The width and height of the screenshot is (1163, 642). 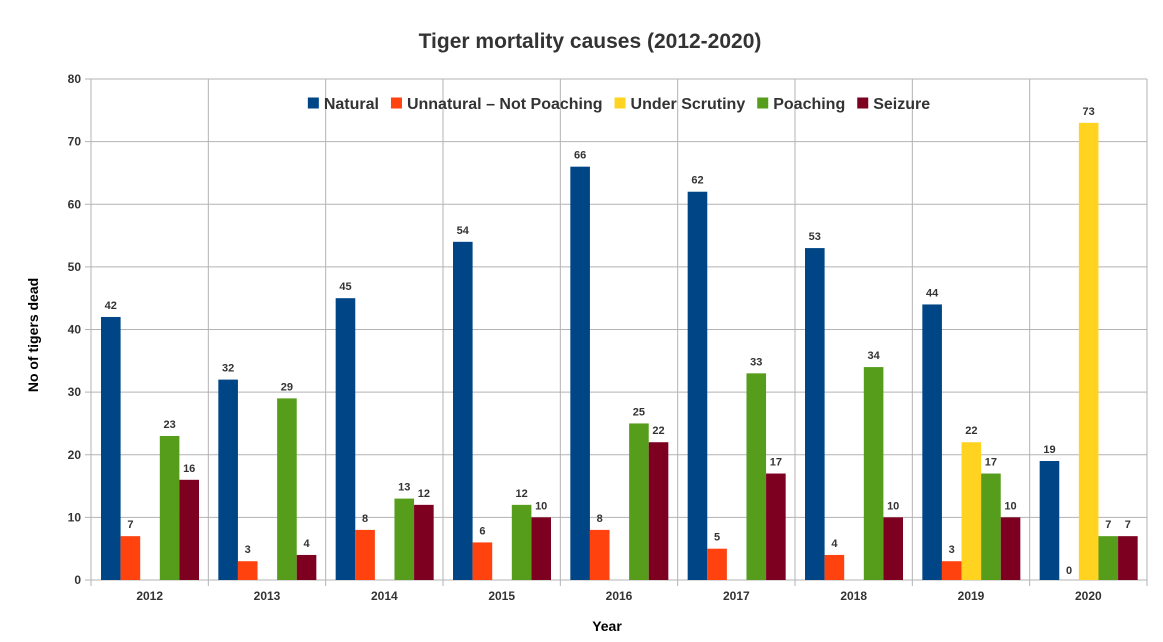 I want to click on y-tick-label: 50, so click(x=75, y=267).